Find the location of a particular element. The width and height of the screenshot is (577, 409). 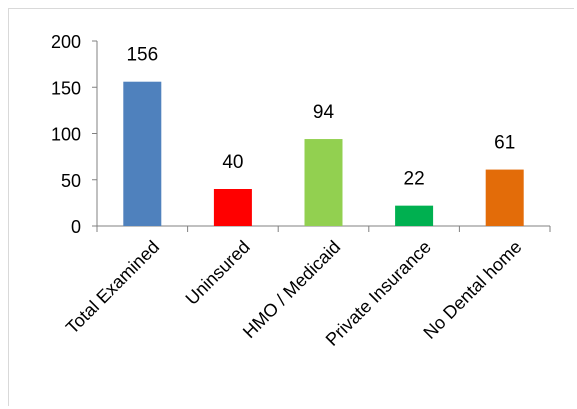

y-tick-label: 100 is located at coordinates (66, 135).